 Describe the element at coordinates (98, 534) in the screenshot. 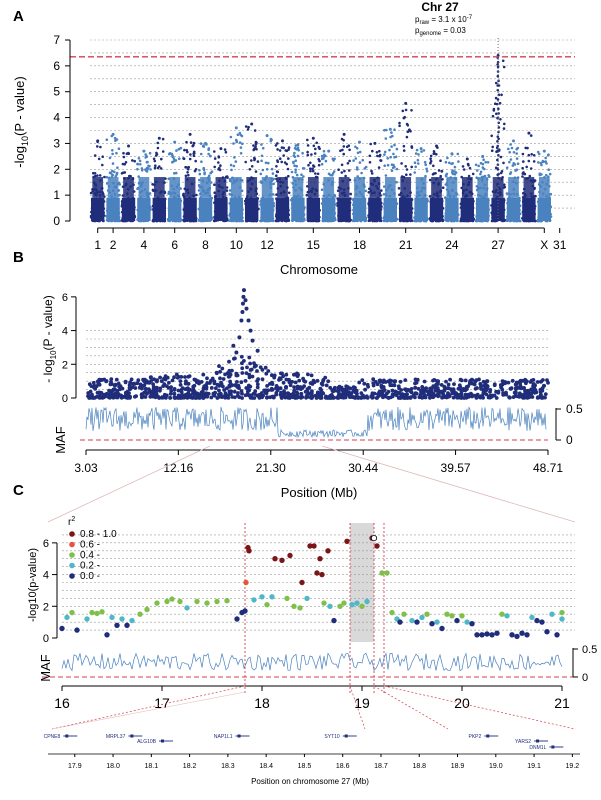

I see `legend-label: 0.8 - 1.0` at that location.